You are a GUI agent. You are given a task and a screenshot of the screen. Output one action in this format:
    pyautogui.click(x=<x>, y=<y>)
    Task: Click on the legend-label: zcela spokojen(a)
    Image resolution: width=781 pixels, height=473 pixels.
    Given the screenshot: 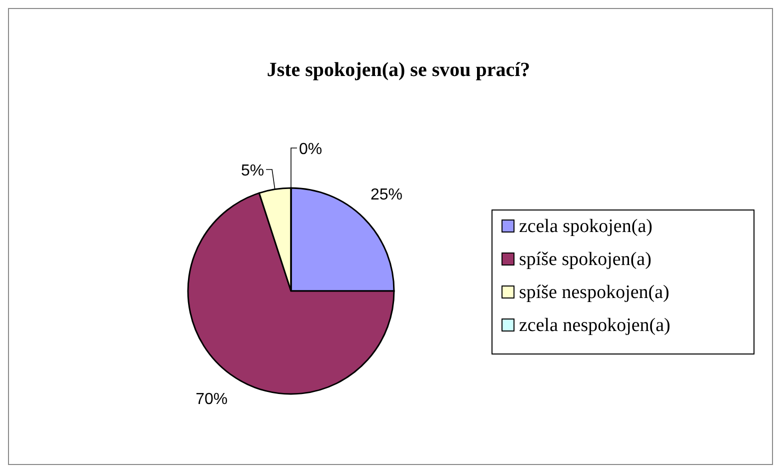 What is the action you would take?
    pyautogui.click(x=585, y=226)
    